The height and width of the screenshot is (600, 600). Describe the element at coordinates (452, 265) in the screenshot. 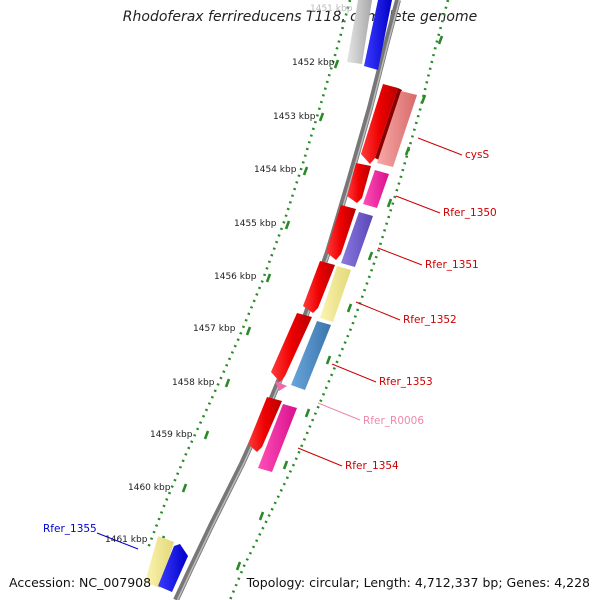

I see `gene-label-Rfer_1351: Rfer_1351` at that location.